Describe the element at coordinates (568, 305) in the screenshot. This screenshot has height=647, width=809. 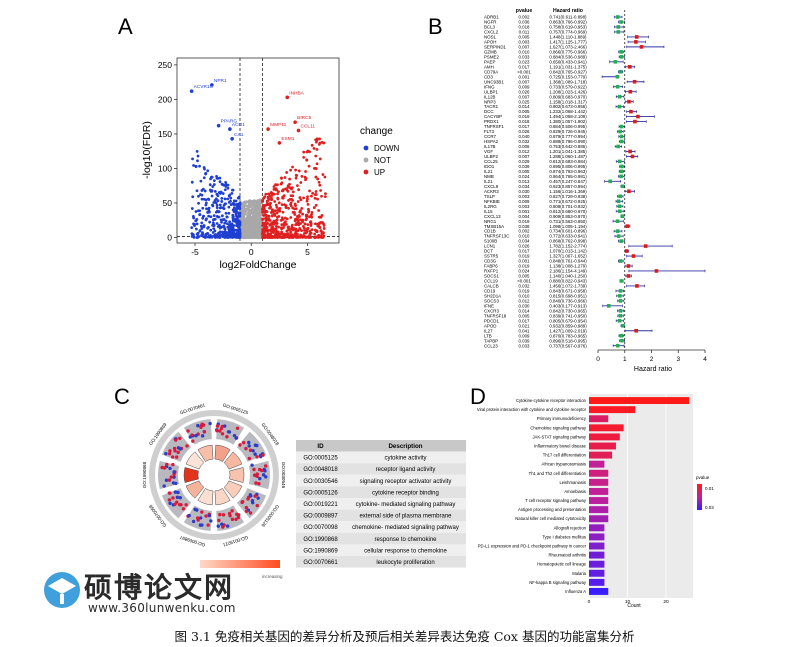
I see `forest-hr-text: 0.403(0.177-0.913)` at that location.